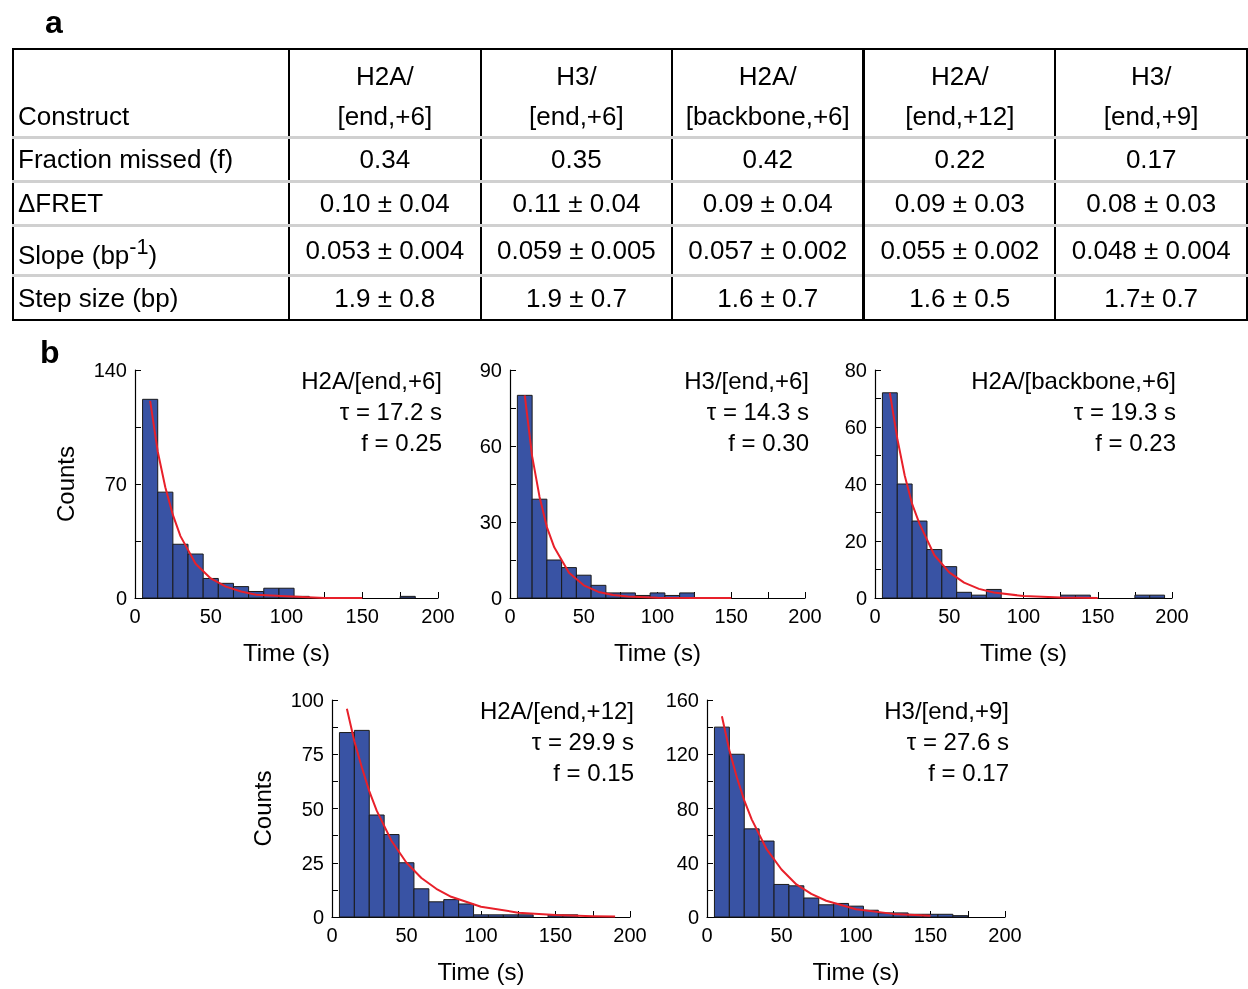  Describe the element at coordinates (959, 93) in the screenshot. I see `text: H2A/[end,+12]` at that location.